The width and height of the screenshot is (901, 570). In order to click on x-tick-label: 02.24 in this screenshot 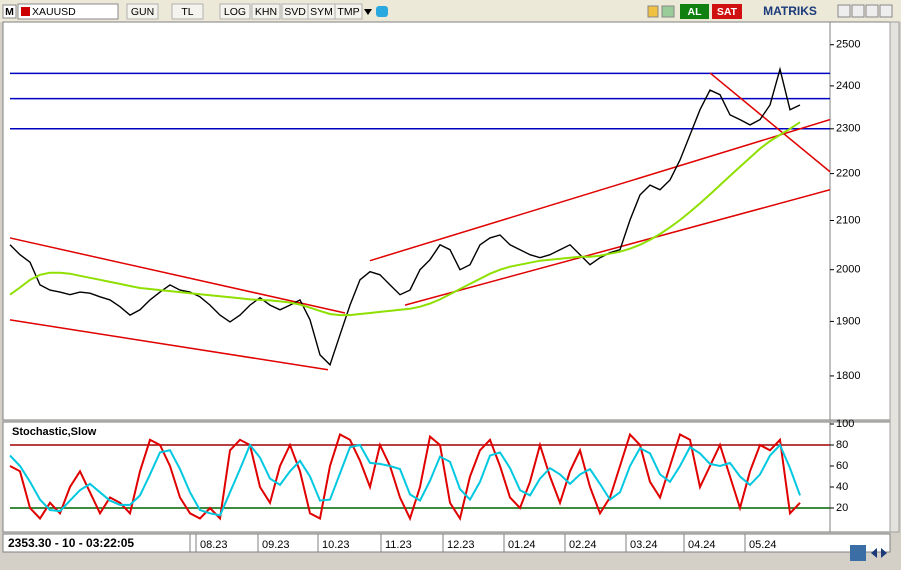, I will do `click(583, 545)`.